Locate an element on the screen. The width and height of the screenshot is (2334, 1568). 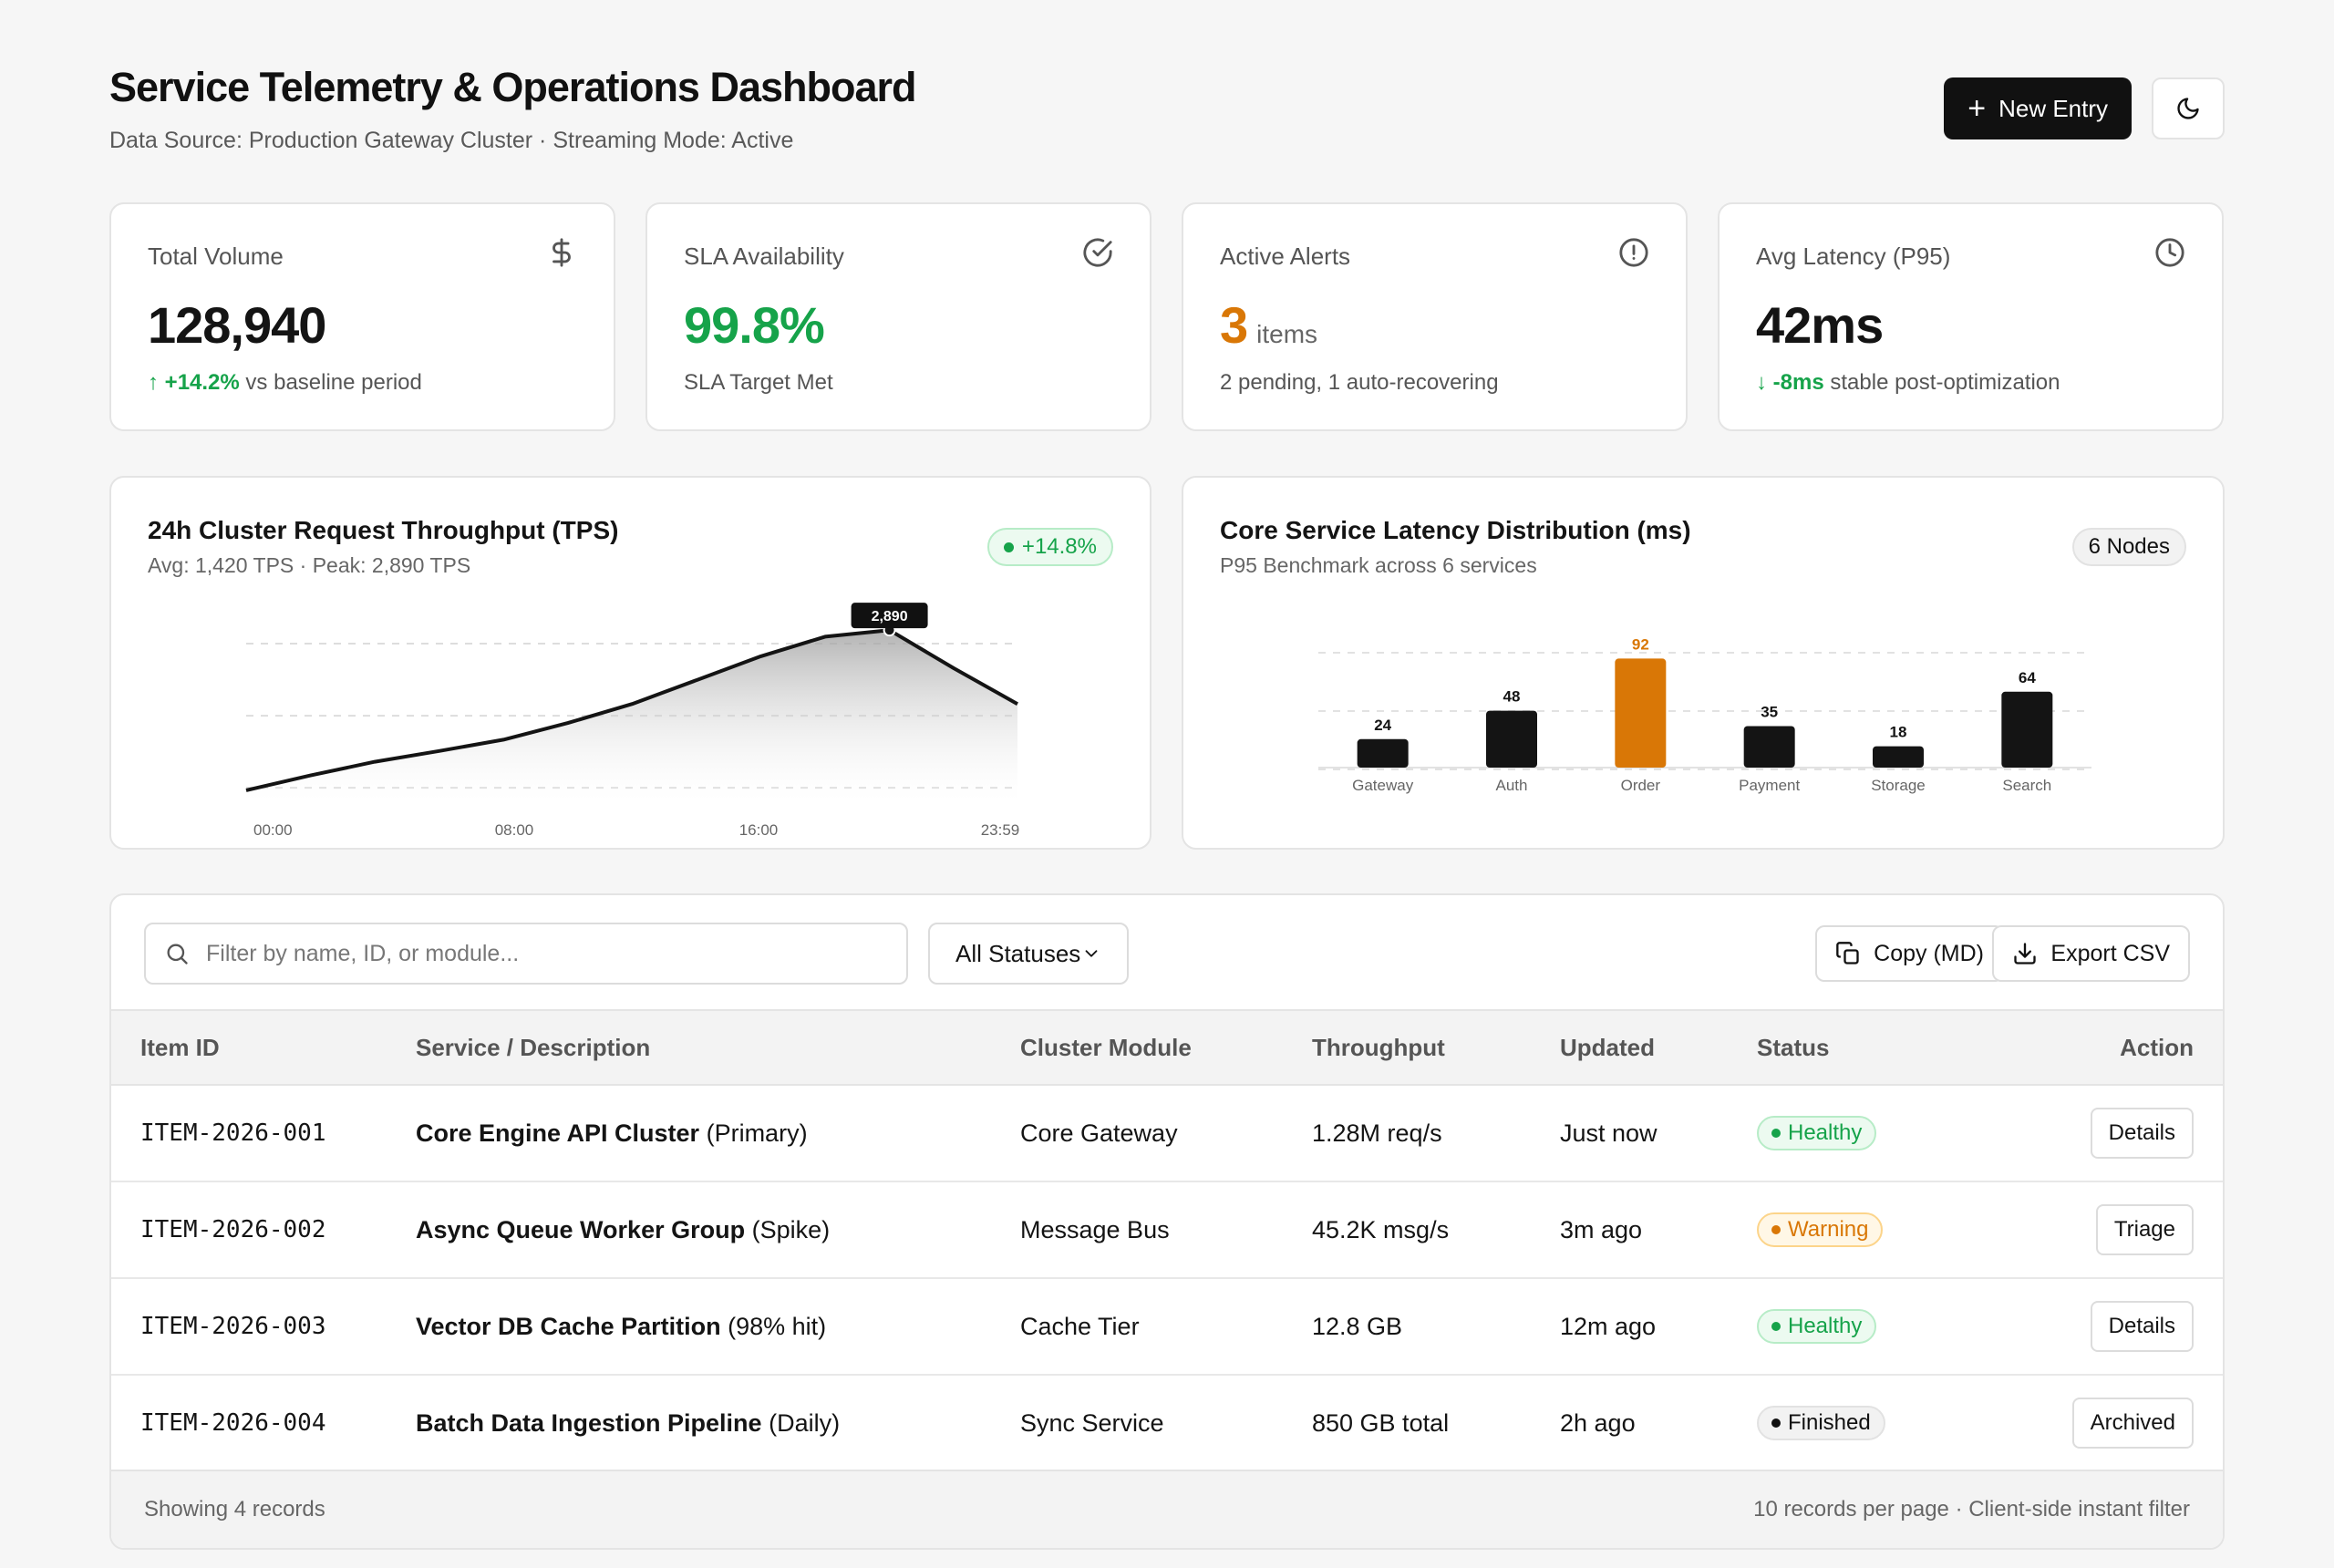
bar-payment is located at coordinates (1769, 747).